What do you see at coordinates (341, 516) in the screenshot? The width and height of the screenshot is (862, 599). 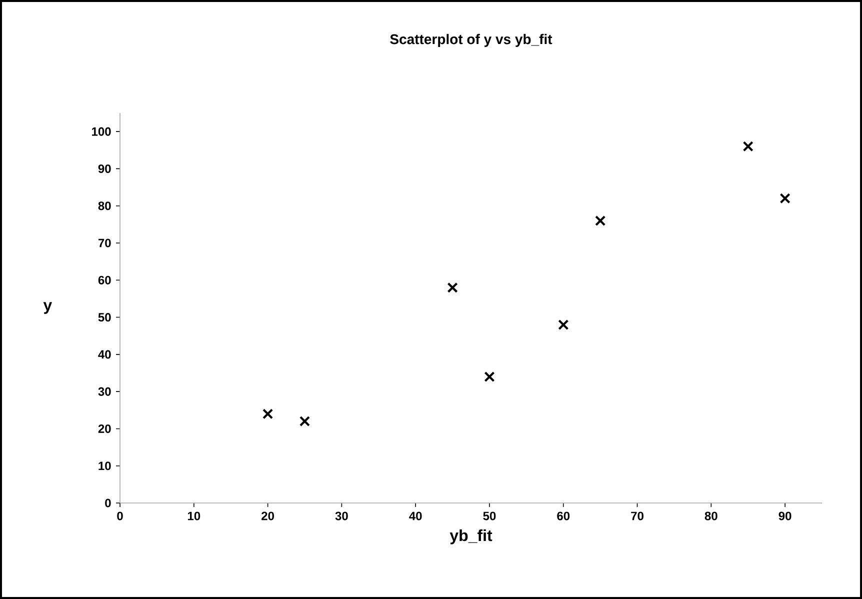 I see `x-tick-label: 30` at bounding box center [341, 516].